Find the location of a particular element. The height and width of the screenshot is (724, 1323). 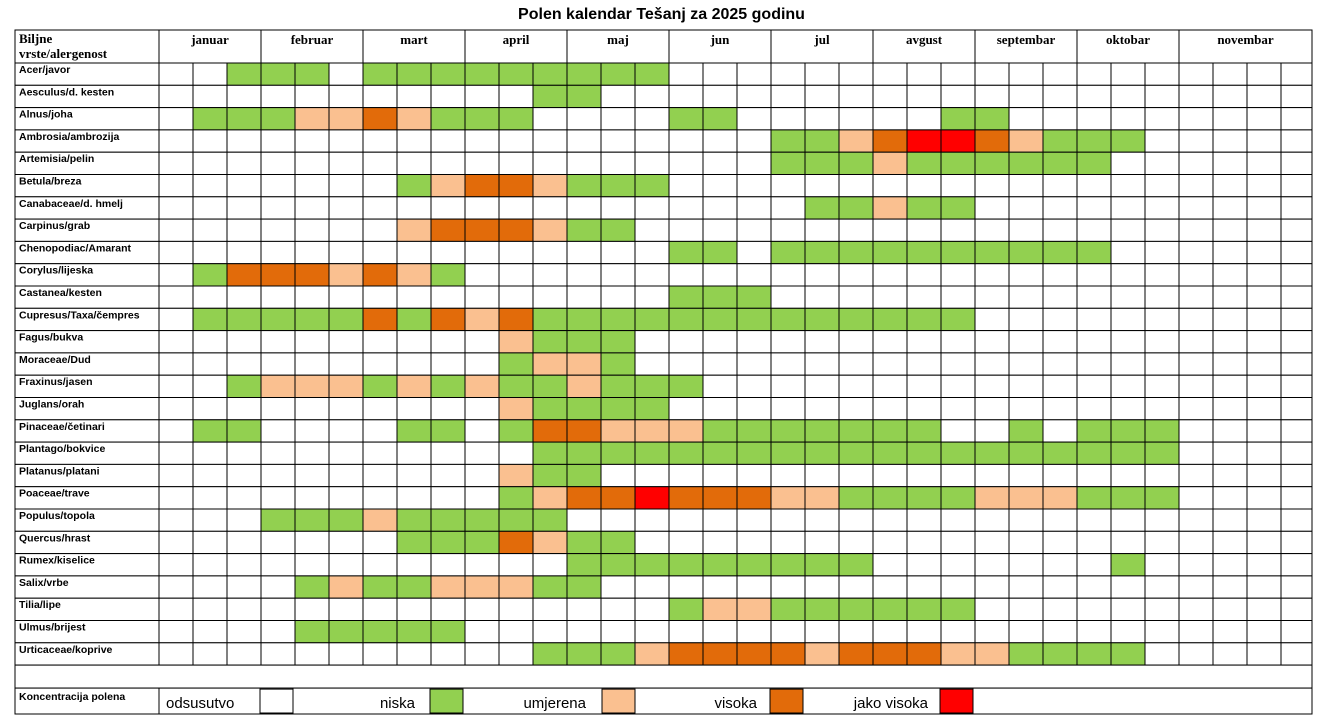

row-label: Artemisia/pelin is located at coordinates (56, 159).